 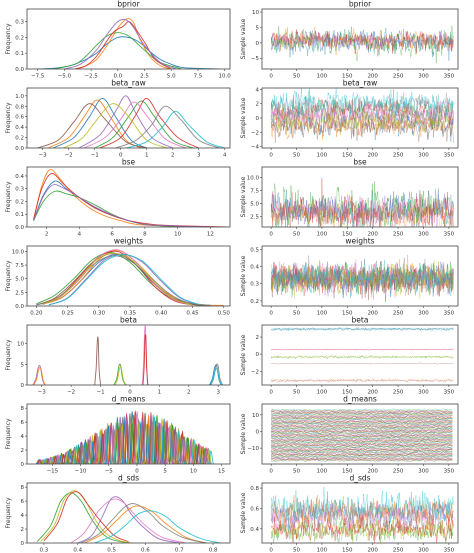 What do you see at coordinates (128, 478) in the screenshot?
I see `panel-title: d_sds` at bounding box center [128, 478].